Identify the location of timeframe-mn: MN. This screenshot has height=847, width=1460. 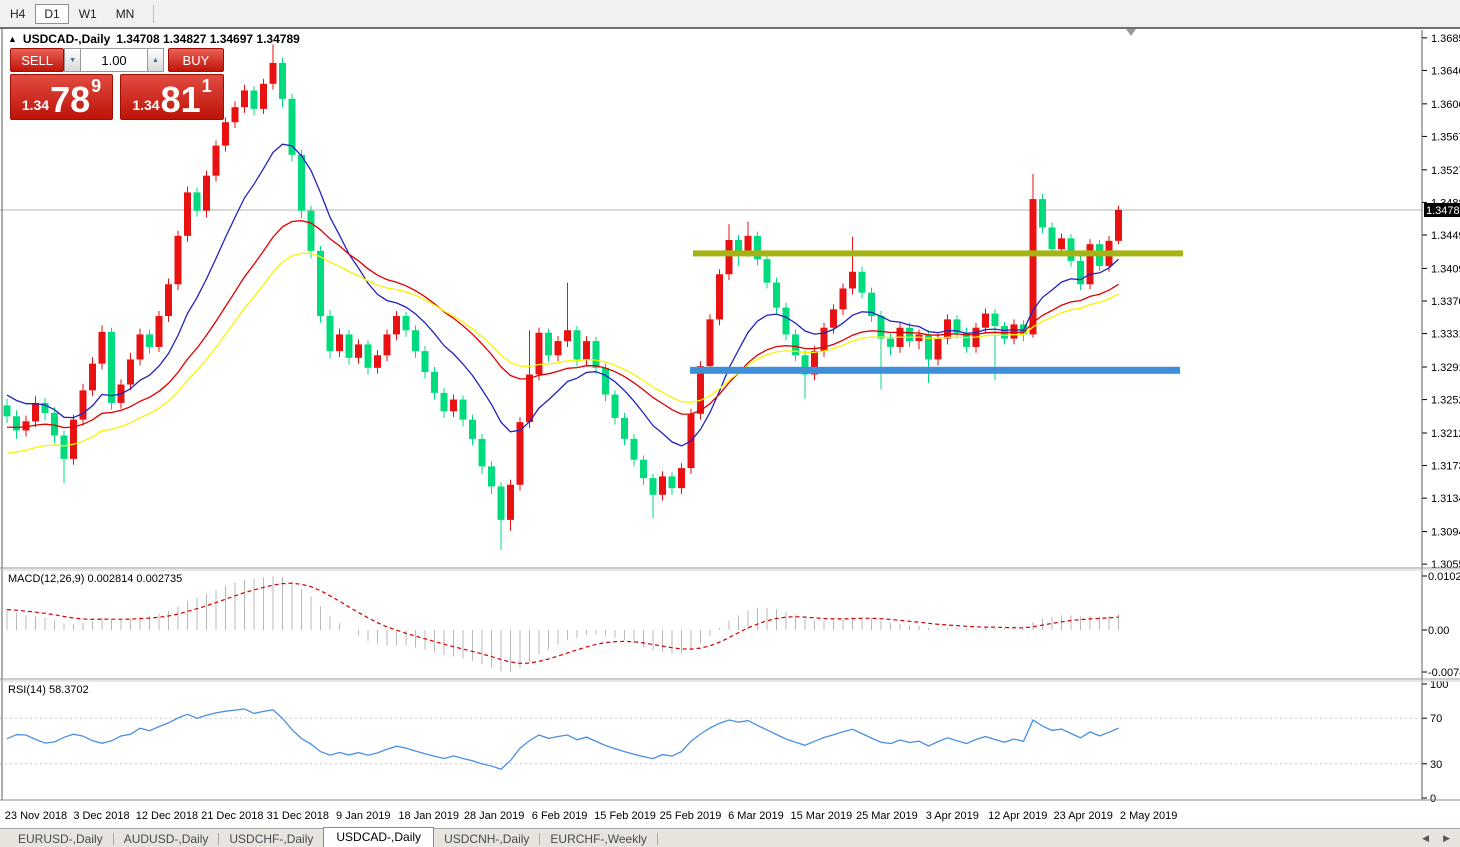
(125, 13).